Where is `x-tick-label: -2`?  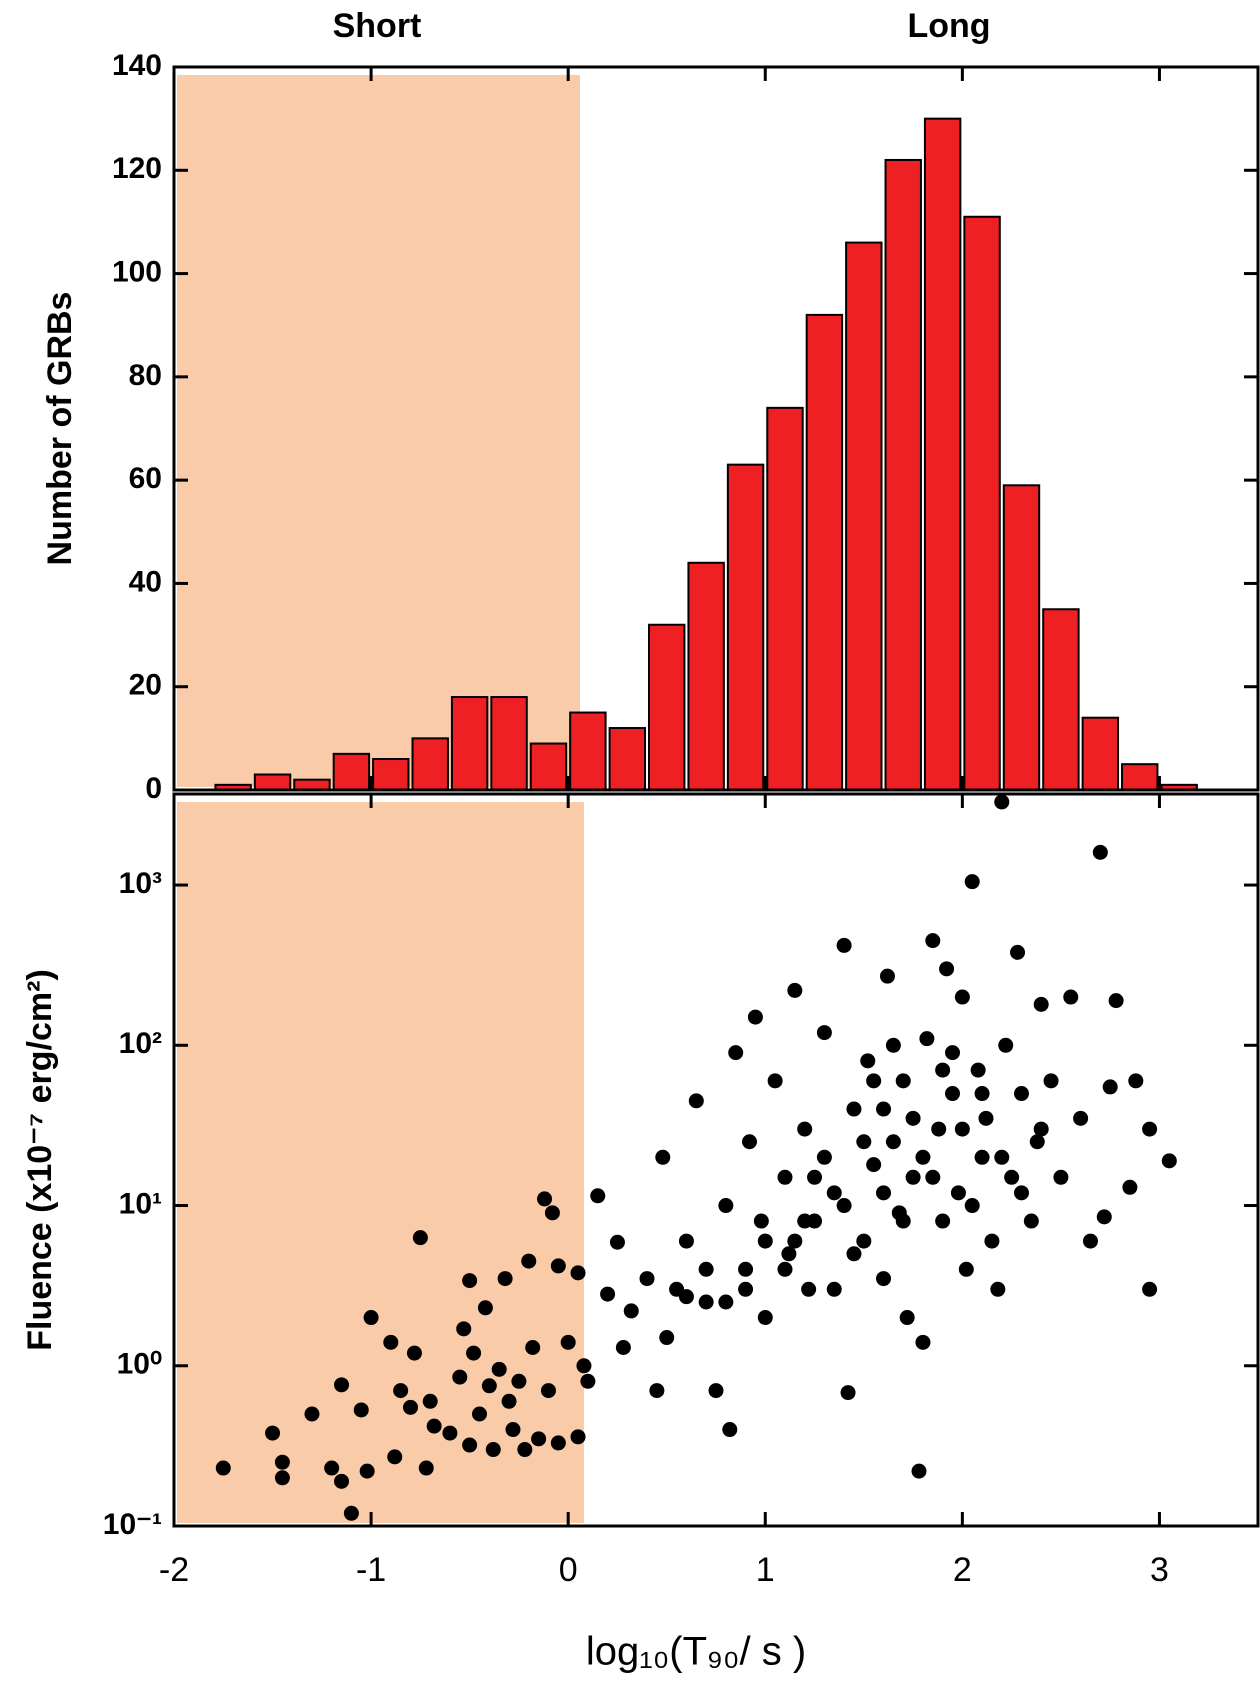 x-tick-label: -2 is located at coordinates (174, 1570).